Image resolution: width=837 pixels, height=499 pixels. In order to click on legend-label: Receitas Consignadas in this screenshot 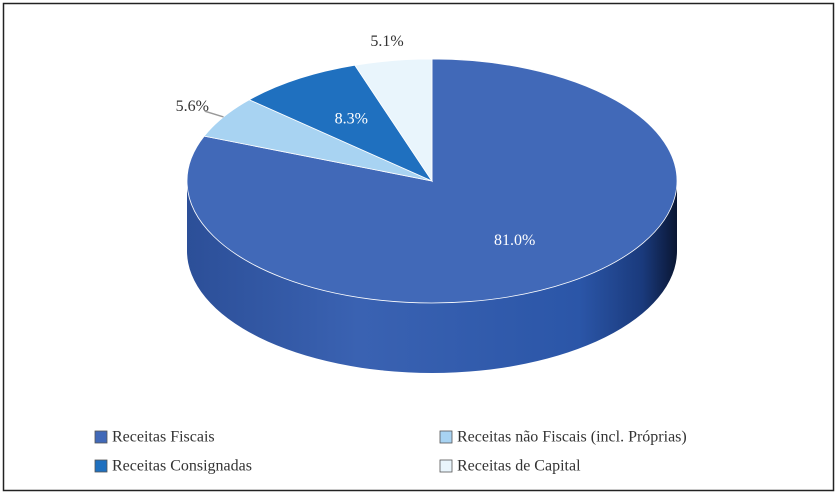, I will do `click(182, 466)`.